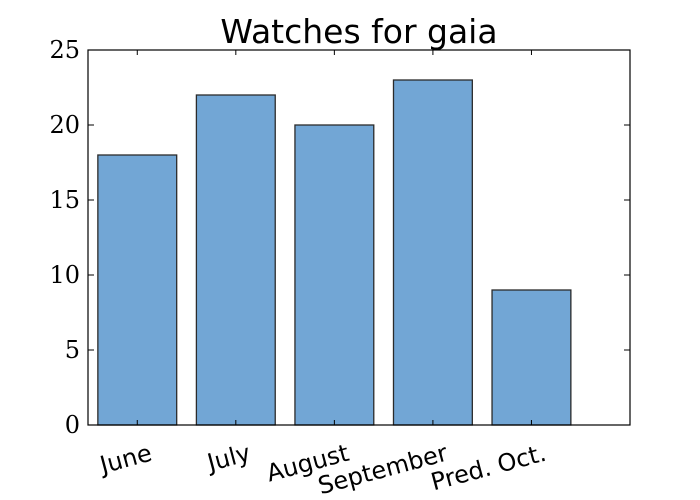 Image resolution: width=700 pixels, height=500 pixels. Describe the element at coordinates (64, 275) in the screenshot. I see `y-tick-label: 10` at that location.